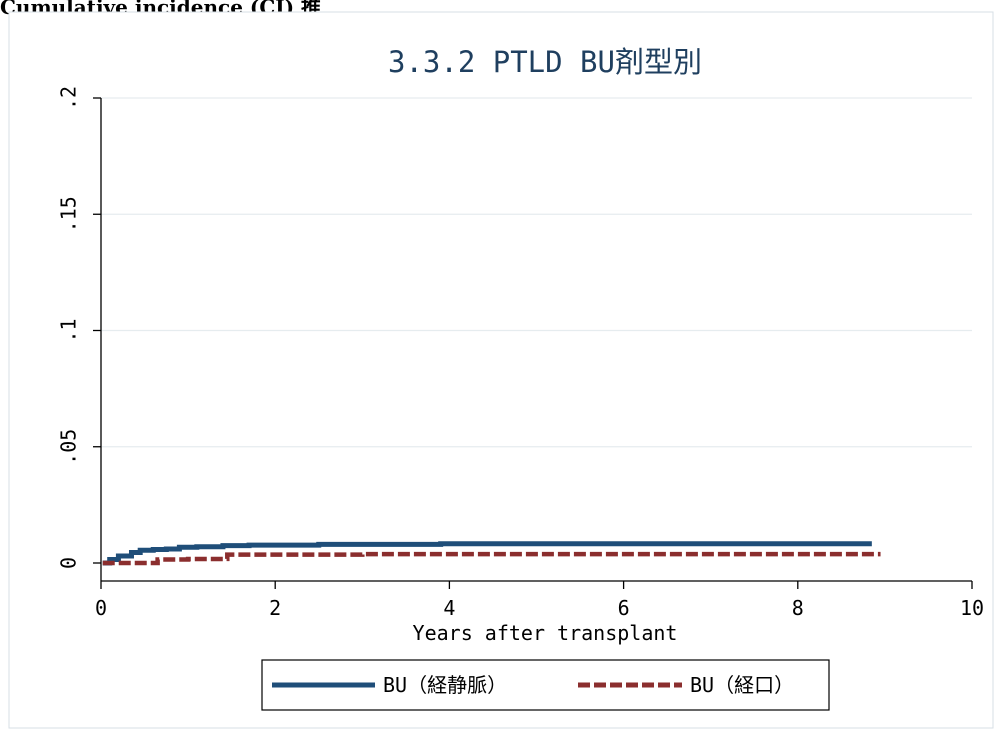 This screenshot has width=1001, height=736. What do you see at coordinates (275, 608) in the screenshot?
I see `x-tick-label: 2` at bounding box center [275, 608].